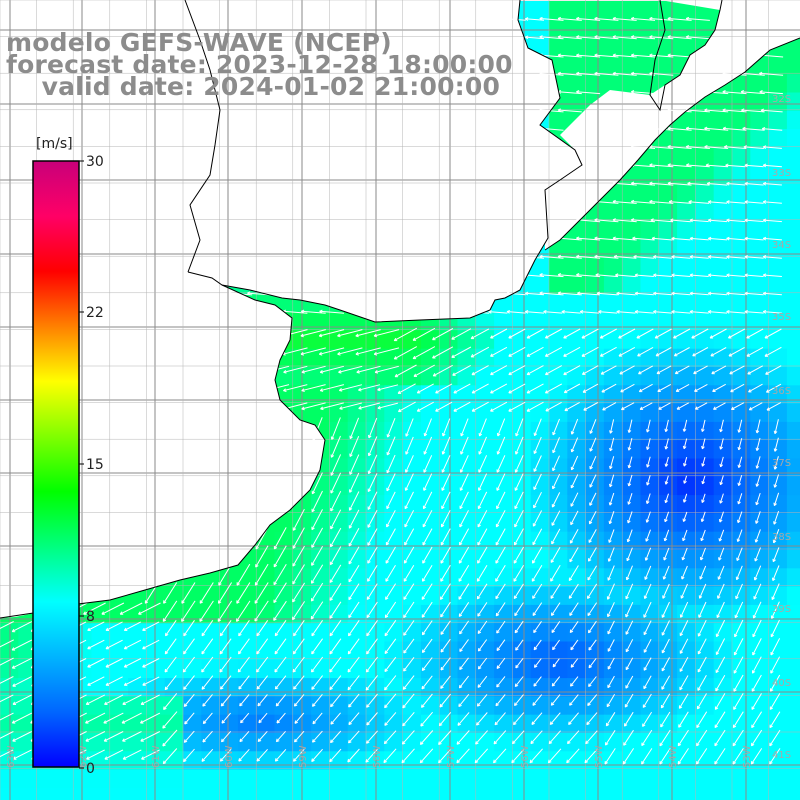  I want to click on title-valid-date: valid date: 2024-01-02 21:00:00, so click(253, 86).